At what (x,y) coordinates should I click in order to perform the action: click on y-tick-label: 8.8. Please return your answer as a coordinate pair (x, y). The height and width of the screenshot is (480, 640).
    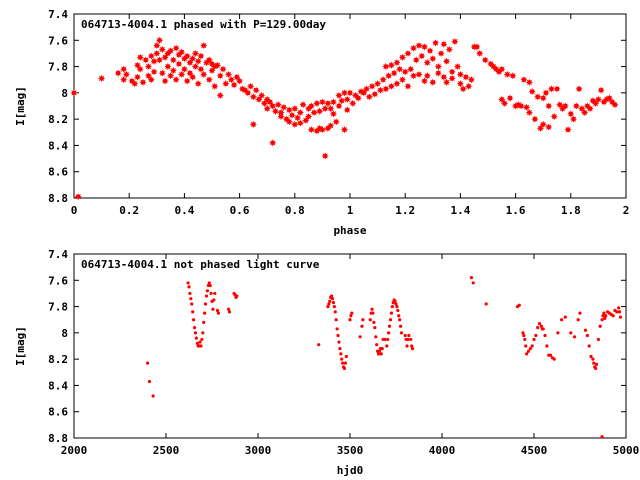
    Looking at the image, I should click on (58, 438).